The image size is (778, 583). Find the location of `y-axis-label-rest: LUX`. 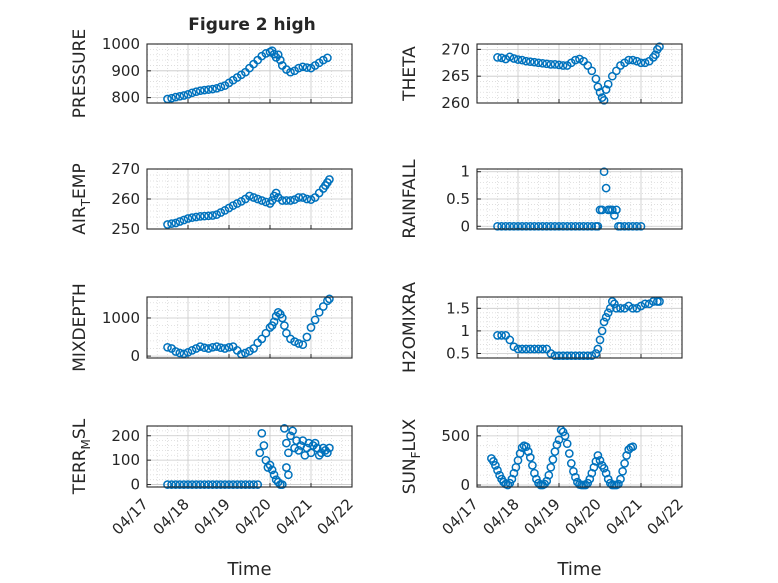

y-axis-label-rest: LUX is located at coordinates (410, 434).